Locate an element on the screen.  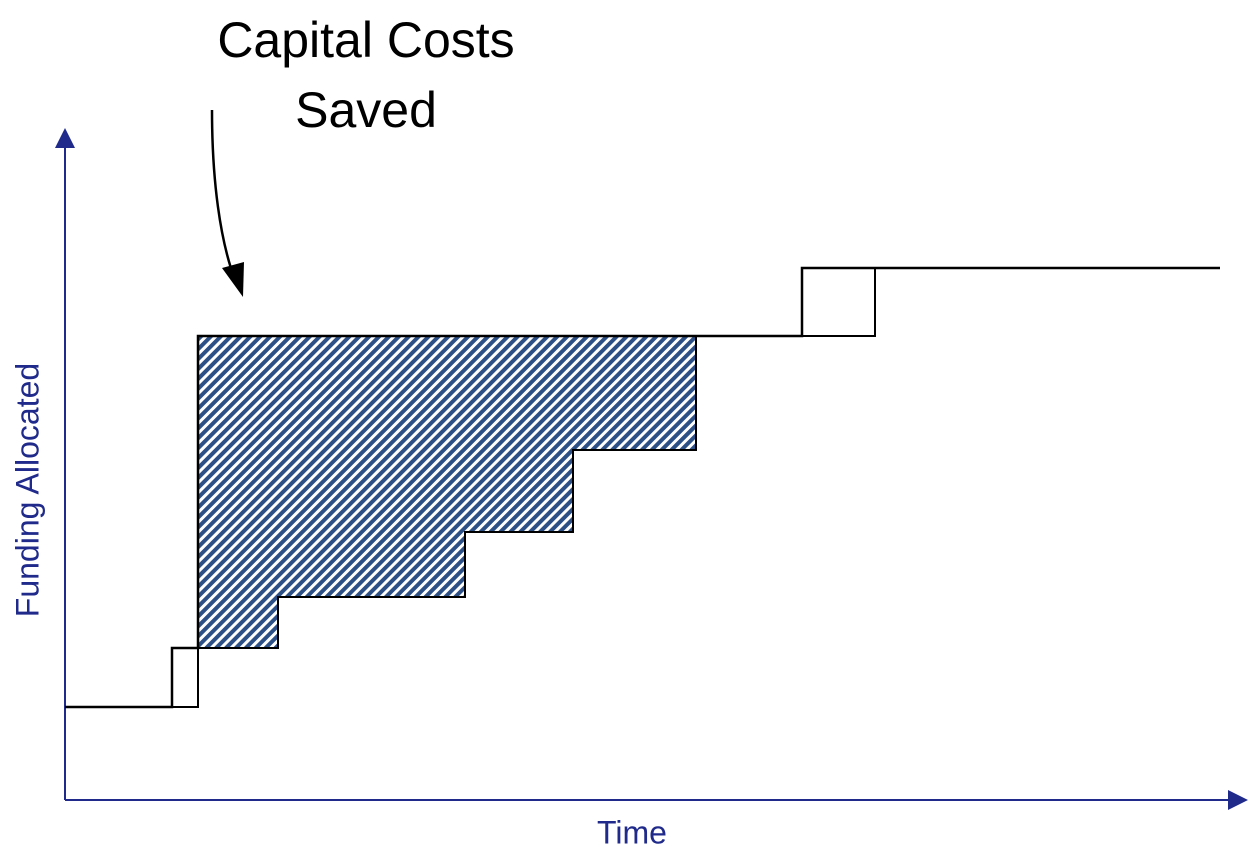
callout-arrow is located at coordinates (223, 195).